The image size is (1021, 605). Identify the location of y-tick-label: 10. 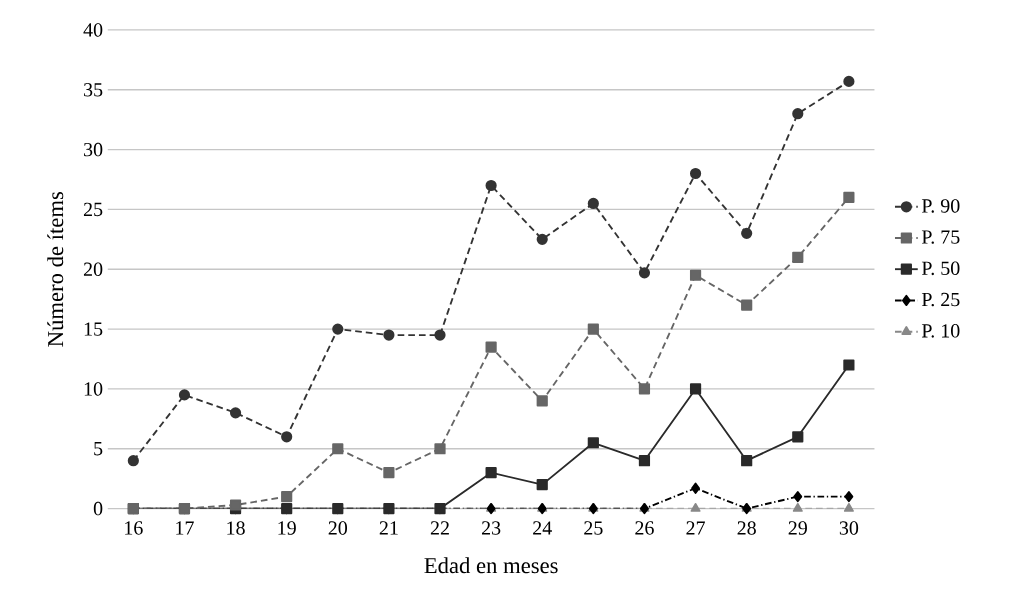
(93, 389).